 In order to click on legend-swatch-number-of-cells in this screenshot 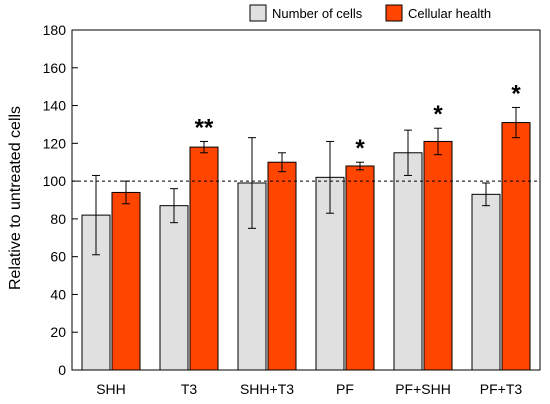, I will do `click(258, 13)`.